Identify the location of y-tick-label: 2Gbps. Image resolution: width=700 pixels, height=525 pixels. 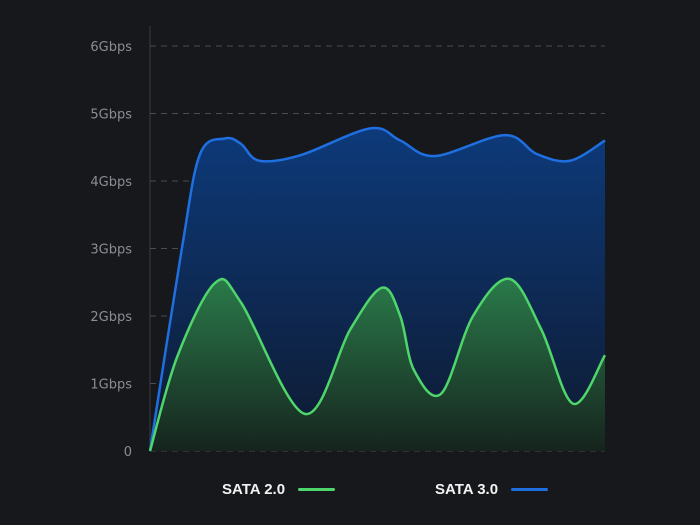
(111, 317).